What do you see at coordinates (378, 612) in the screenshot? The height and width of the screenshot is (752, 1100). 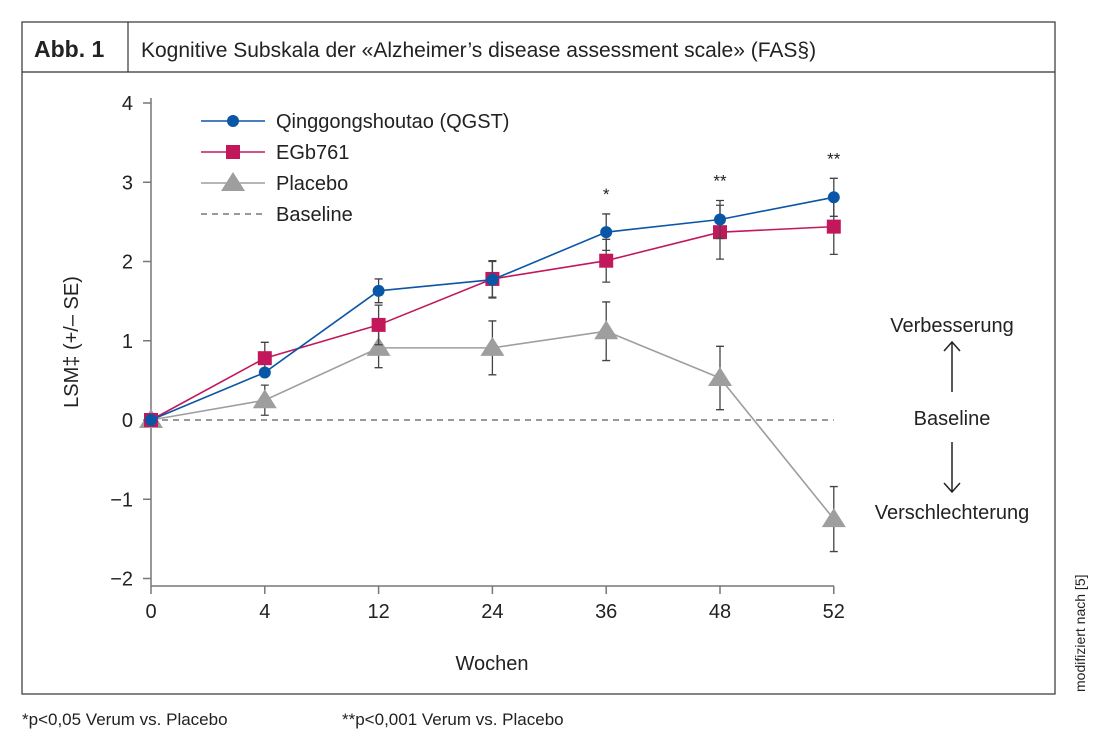 I see `x-tick-label: 12` at bounding box center [378, 612].